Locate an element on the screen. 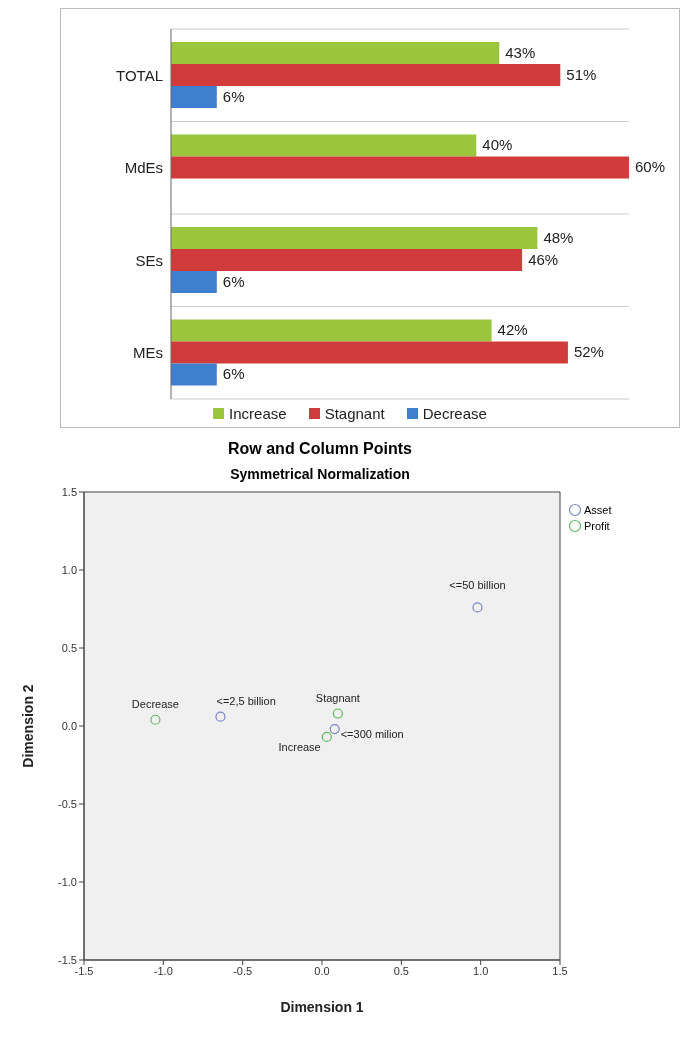 The image size is (680, 1048). y-axis-title: Dimension 2 is located at coordinates (27, 726).